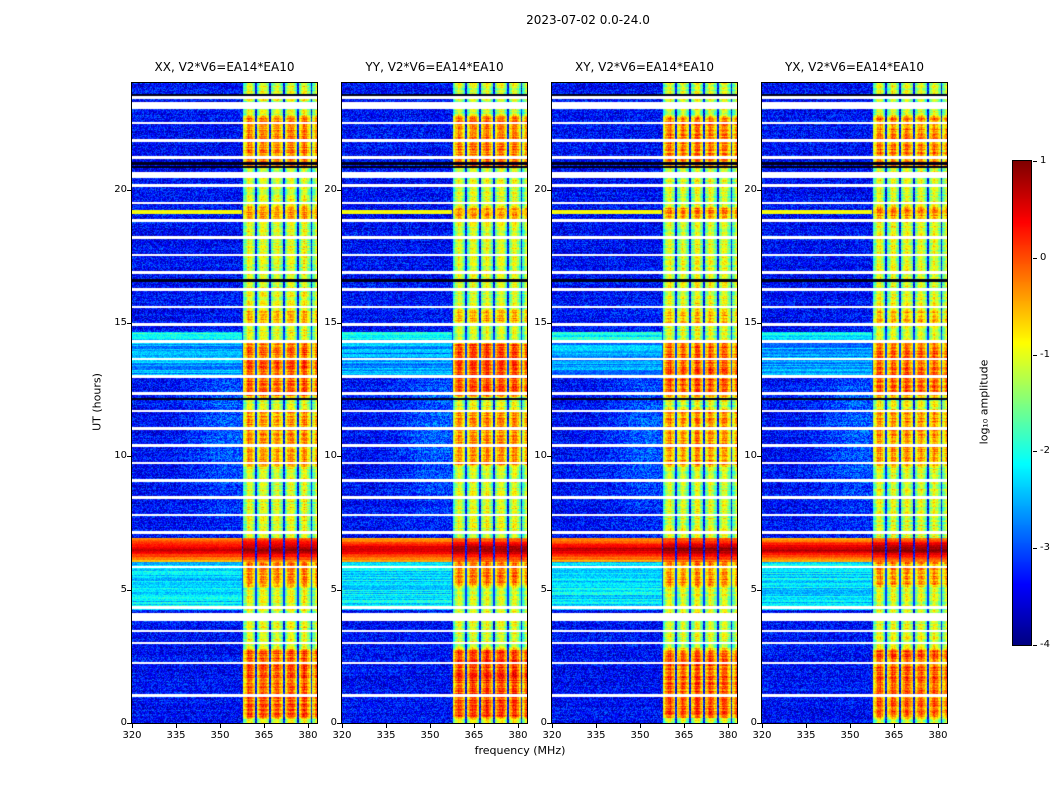 This screenshot has width=1050, height=800. Describe the element at coordinates (1045, 547) in the screenshot. I see `colorbar-tick-label: -3` at that location.